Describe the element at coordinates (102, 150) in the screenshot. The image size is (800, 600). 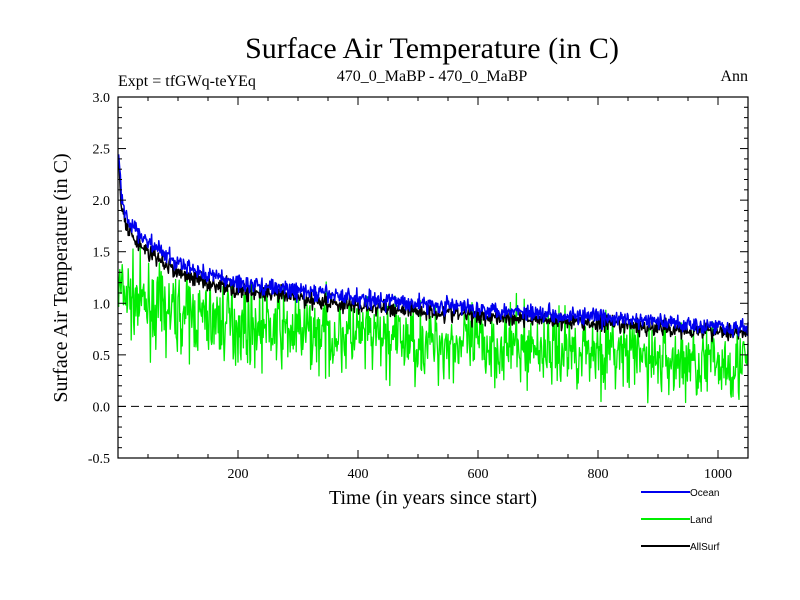
I see `y-tick-label: 2.5` at that location.